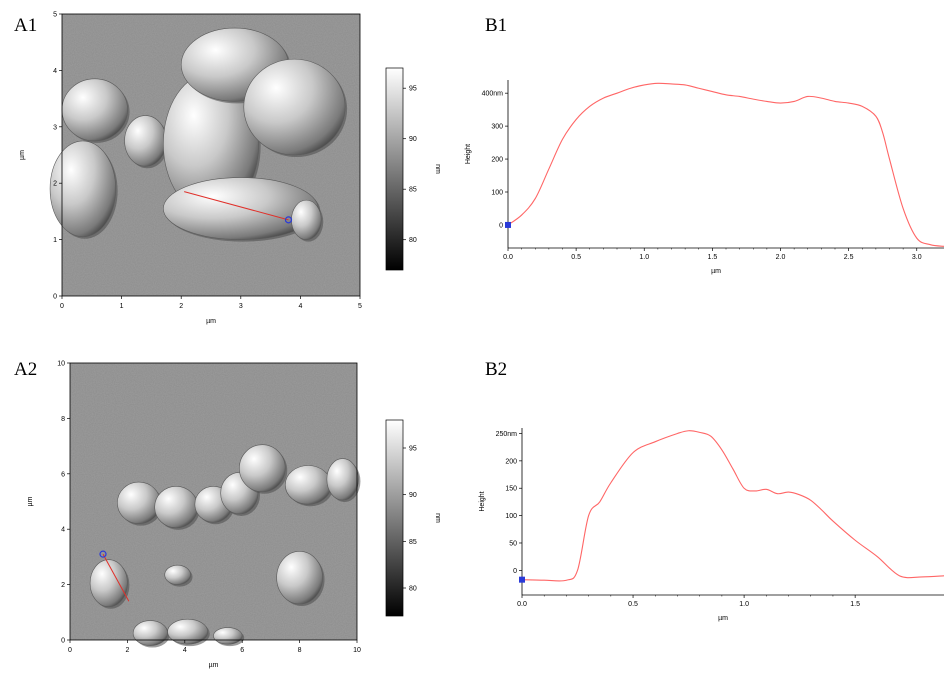 The width and height of the screenshot is (944, 687). Describe the element at coordinates (55, 15) in the screenshot. I see `y-tick-label: 5` at that location.